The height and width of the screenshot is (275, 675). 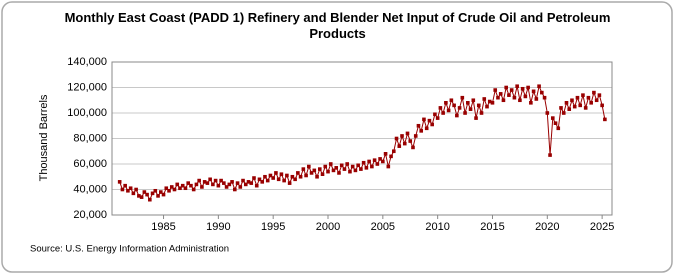 What do you see at coordinates (492, 227) in the screenshot?
I see `x-tick-label: 2015` at bounding box center [492, 227].